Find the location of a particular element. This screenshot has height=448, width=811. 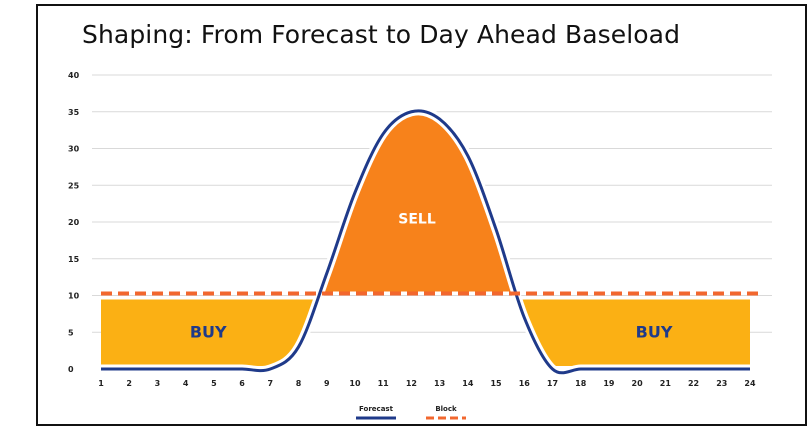

y-tick-label: 30 is located at coordinates (74, 149).